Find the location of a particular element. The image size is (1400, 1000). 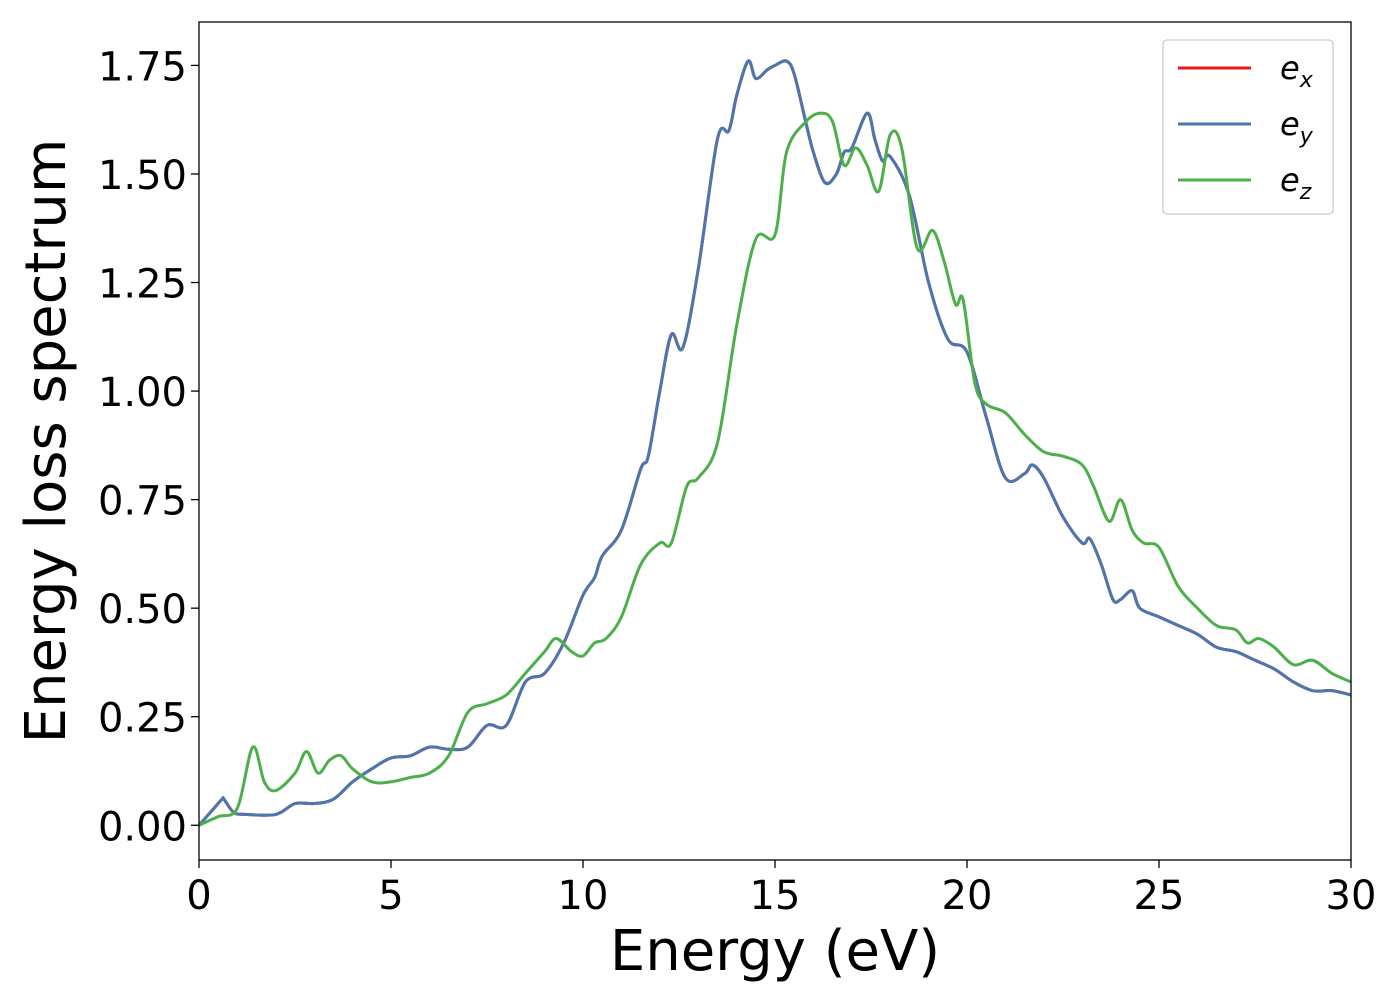

y-tick-label: 0.50 is located at coordinates (142, 610).